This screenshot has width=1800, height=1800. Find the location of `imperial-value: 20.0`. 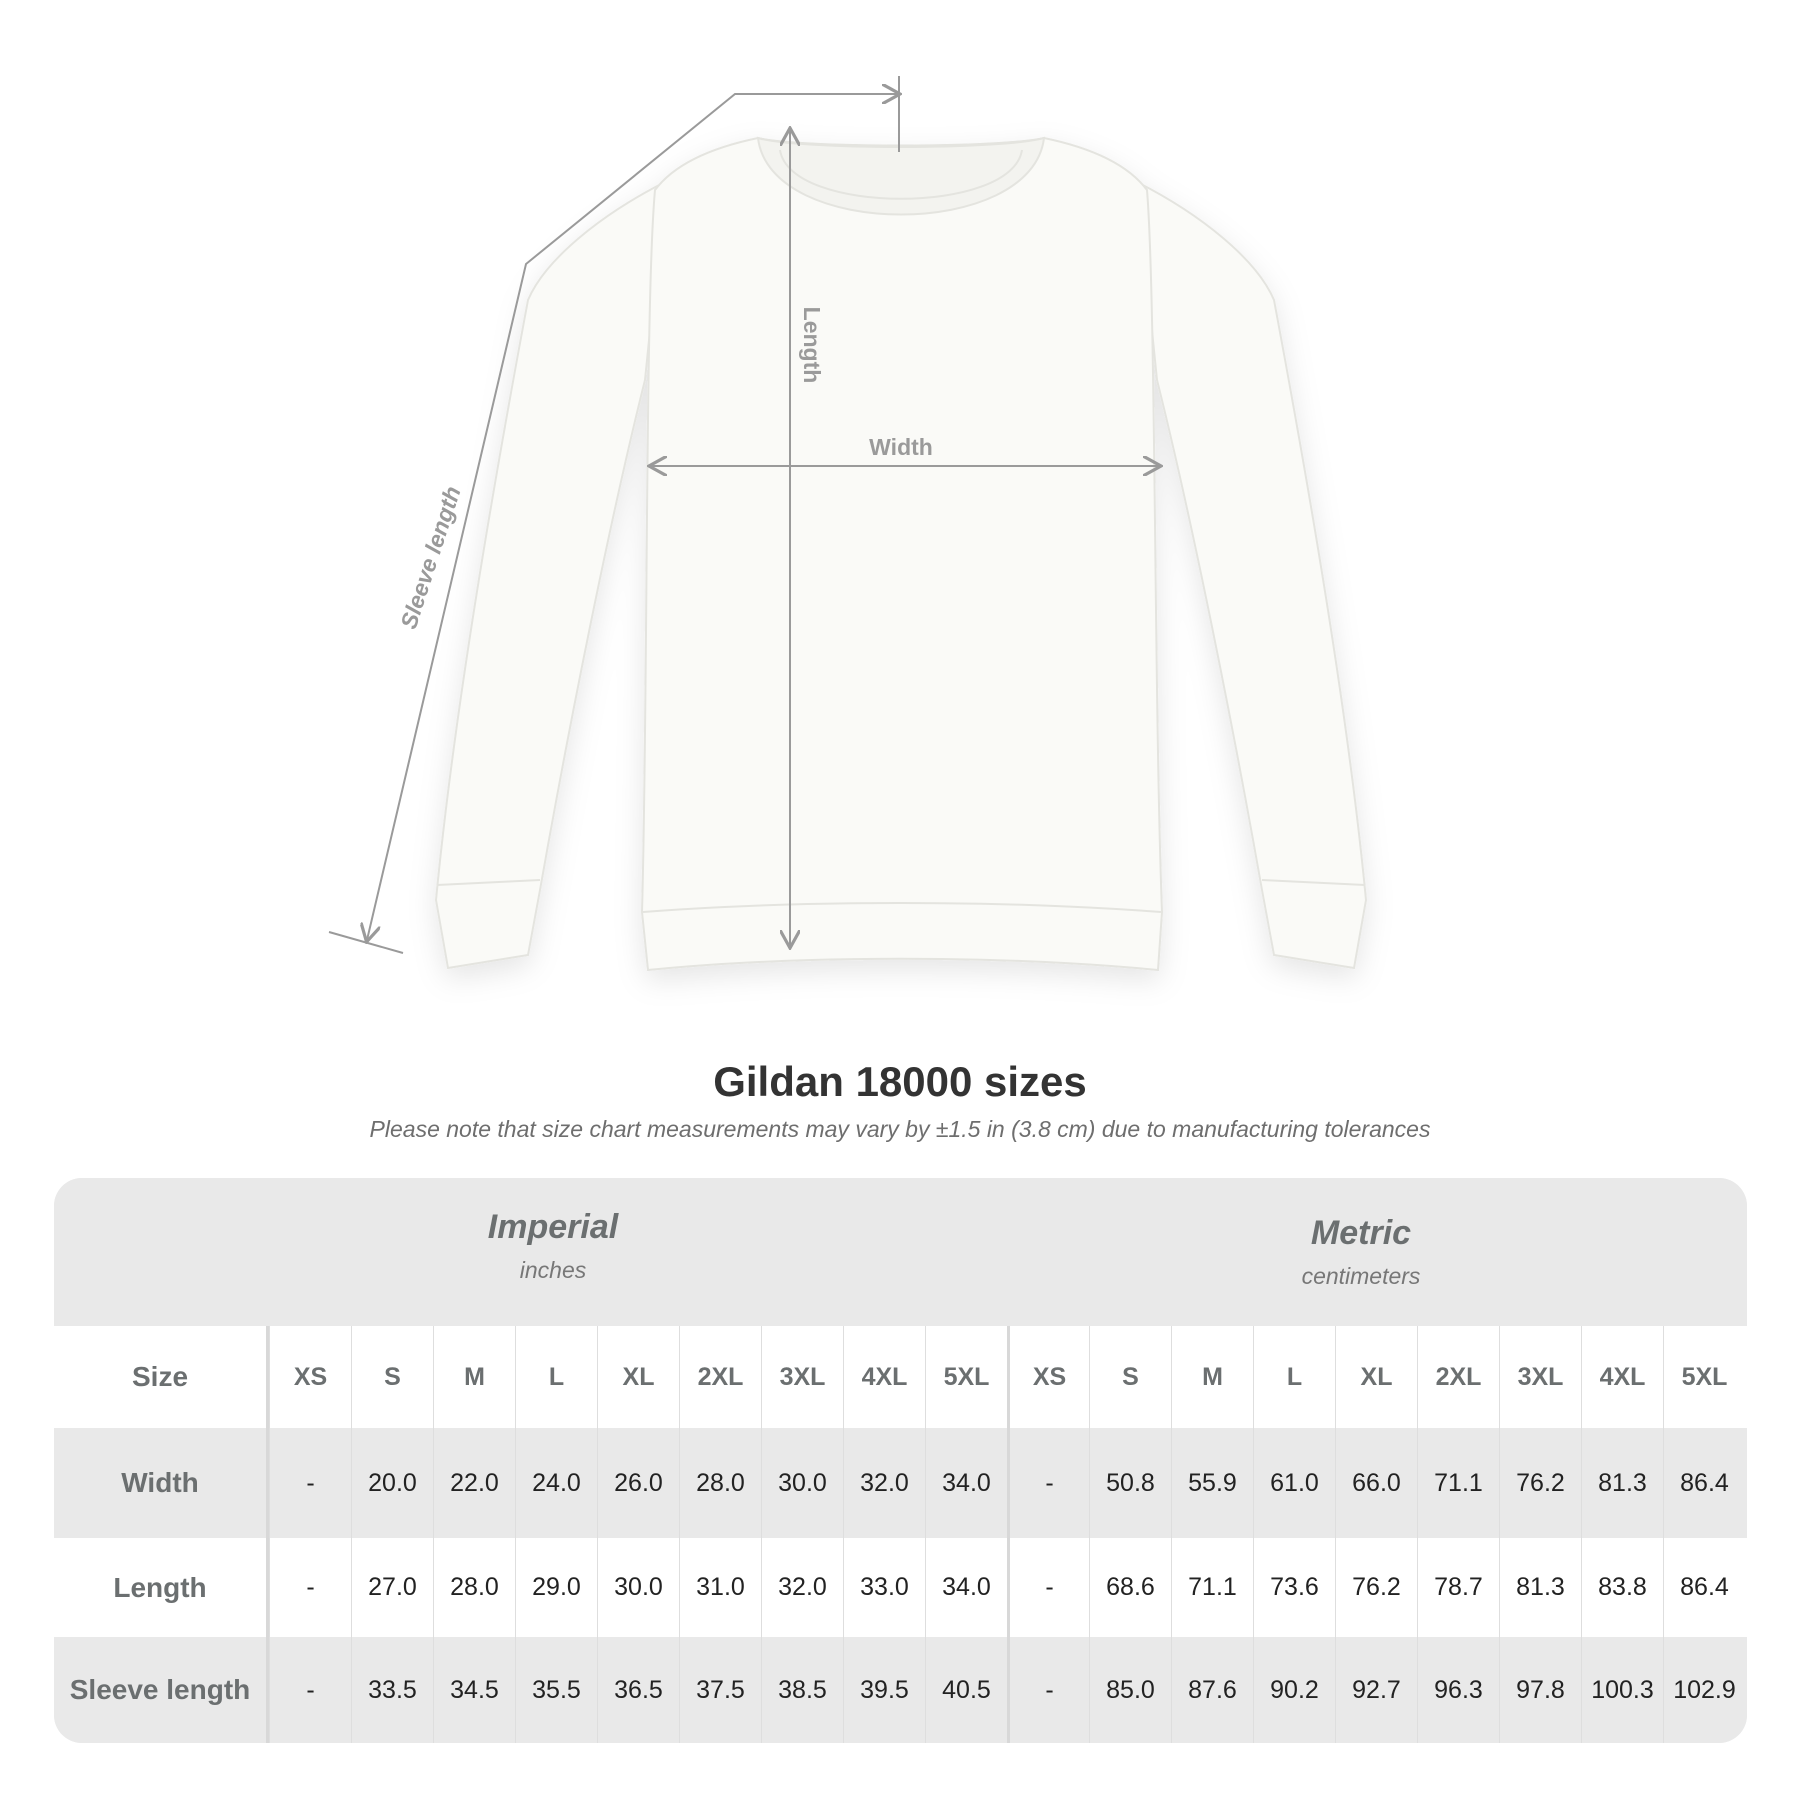

imperial-value: 20.0 is located at coordinates (392, 1483).